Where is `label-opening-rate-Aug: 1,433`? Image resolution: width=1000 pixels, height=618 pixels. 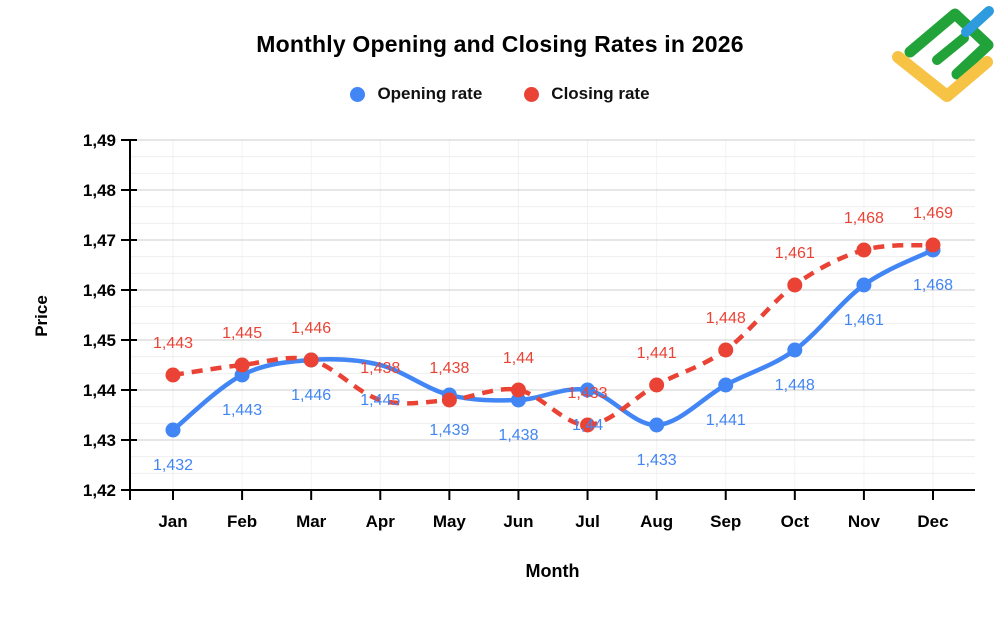 label-opening-rate-Aug: 1,433 is located at coordinates (657, 460).